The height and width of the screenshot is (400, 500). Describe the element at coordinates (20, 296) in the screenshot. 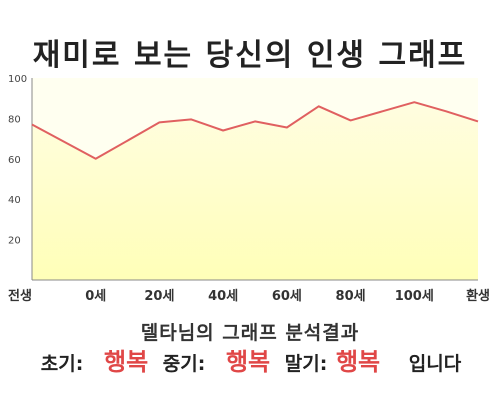

I see `x-tick-label: 전생` at that location.